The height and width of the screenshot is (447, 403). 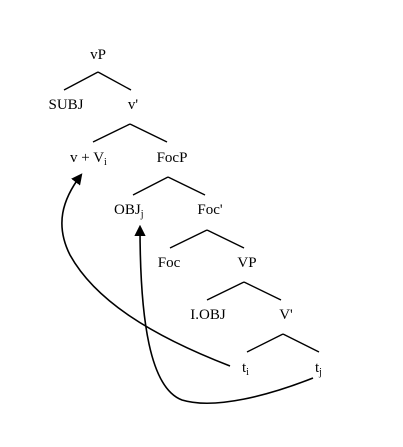 I want to click on node-v-bar: v', so click(x=133, y=105).